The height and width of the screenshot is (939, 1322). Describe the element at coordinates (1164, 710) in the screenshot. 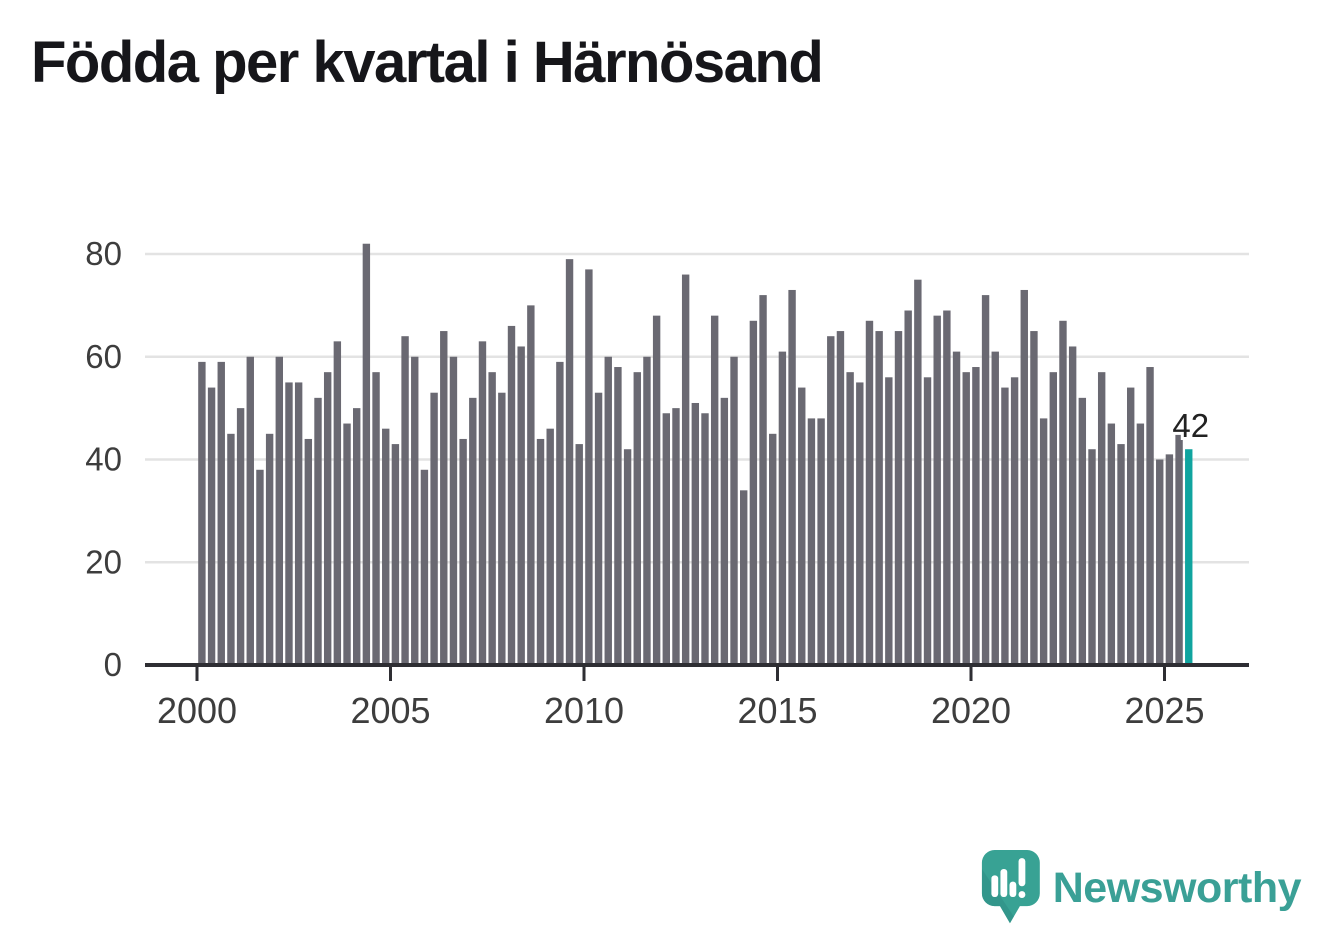

I see `x-tick-label: 2025` at that location.